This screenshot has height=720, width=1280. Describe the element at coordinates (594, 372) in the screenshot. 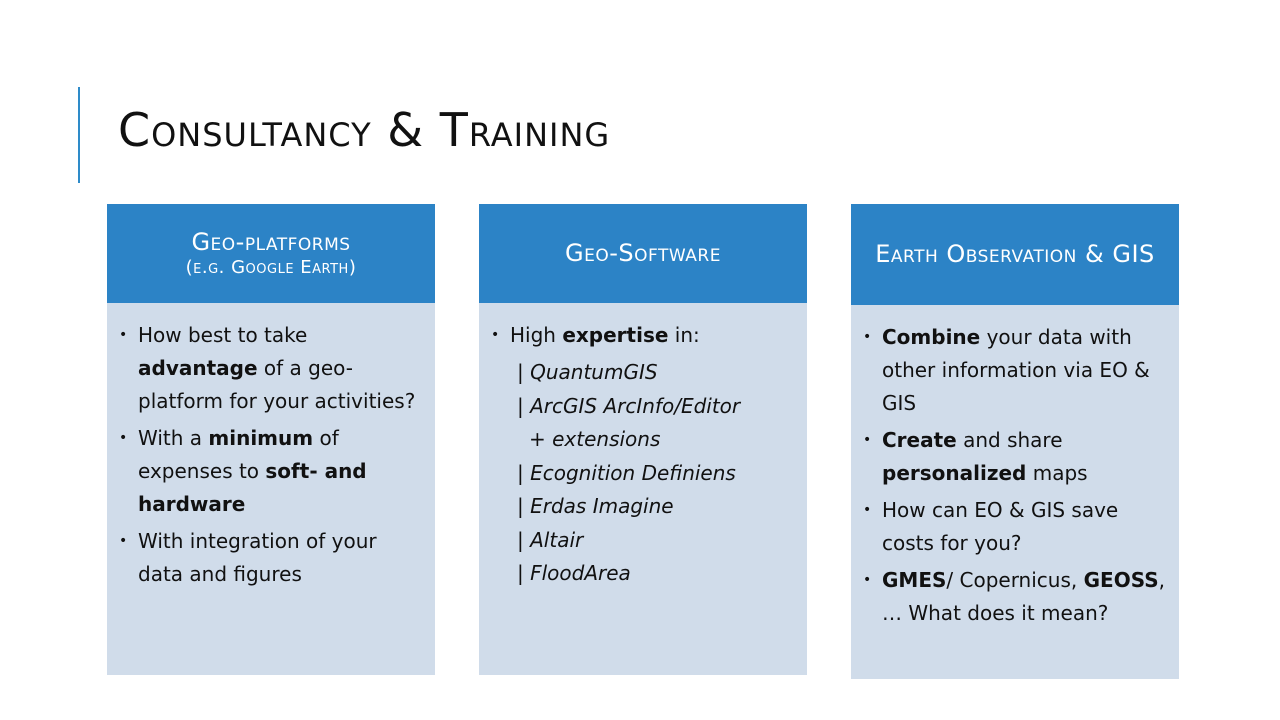

I see `software-name: QuantumGIS` at that location.